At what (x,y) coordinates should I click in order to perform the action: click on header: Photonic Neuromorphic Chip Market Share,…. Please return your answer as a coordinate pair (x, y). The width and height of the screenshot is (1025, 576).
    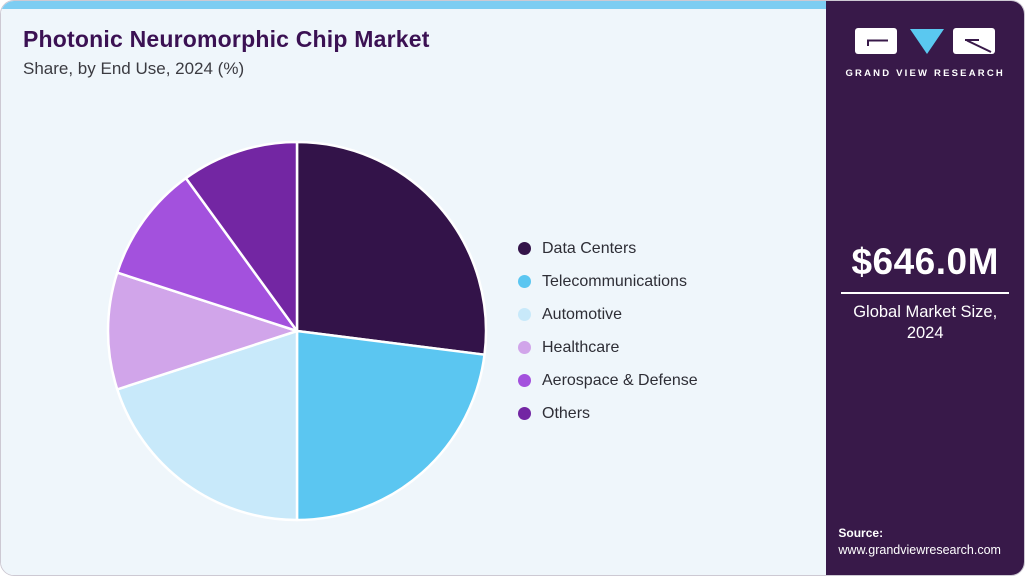
    Looking at the image, I should click on (226, 52).